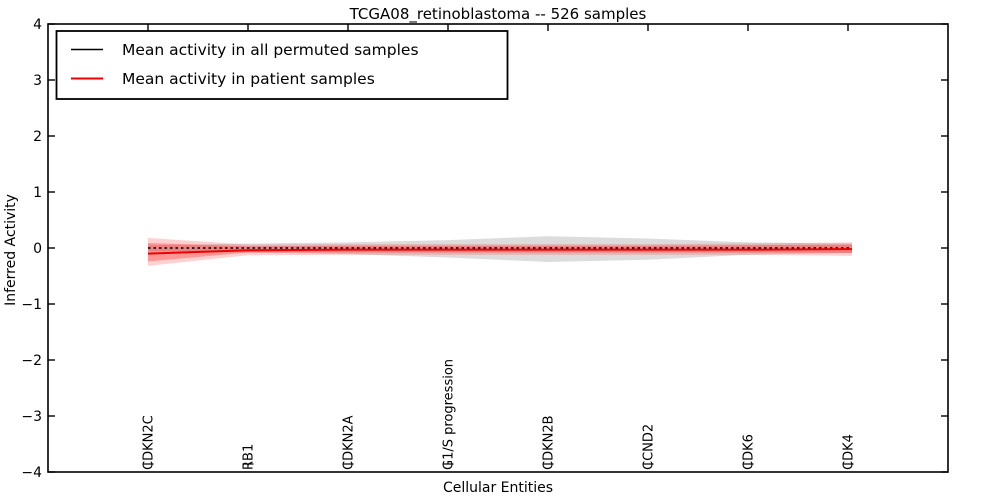 The image size is (1000, 504). What do you see at coordinates (31, 417) in the screenshot?
I see `y-tick-label: −3` at bounding box center [31, 417].